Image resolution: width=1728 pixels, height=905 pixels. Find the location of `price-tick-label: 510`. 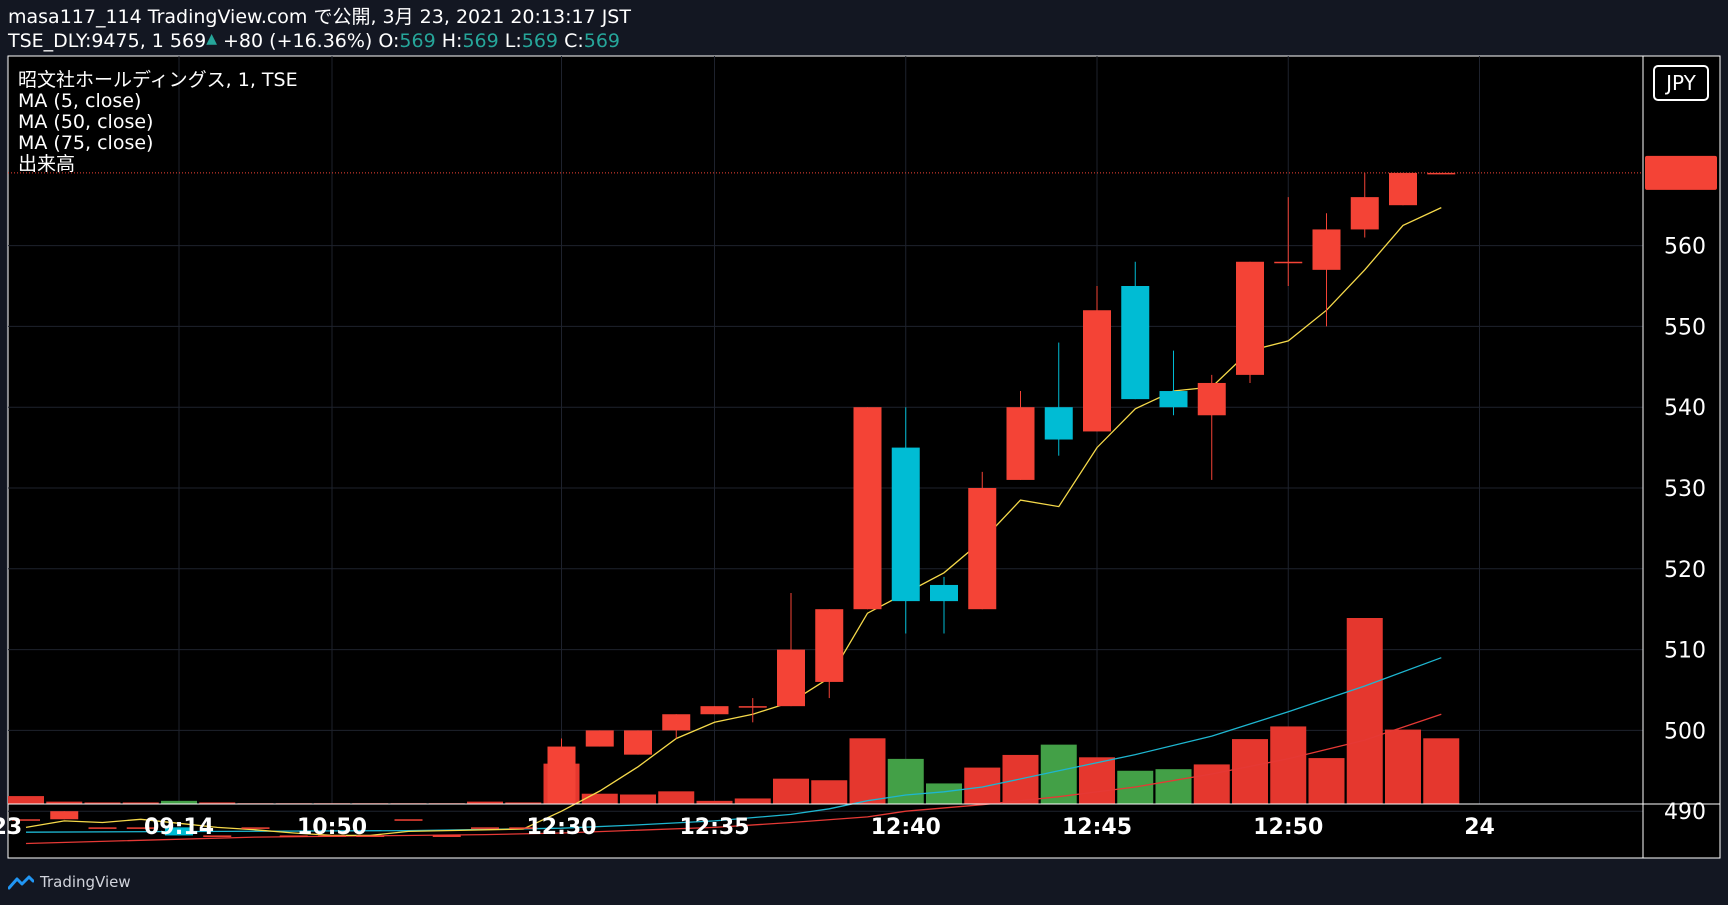

price-tick-label: 510 is located at coordinates (1685, 651).